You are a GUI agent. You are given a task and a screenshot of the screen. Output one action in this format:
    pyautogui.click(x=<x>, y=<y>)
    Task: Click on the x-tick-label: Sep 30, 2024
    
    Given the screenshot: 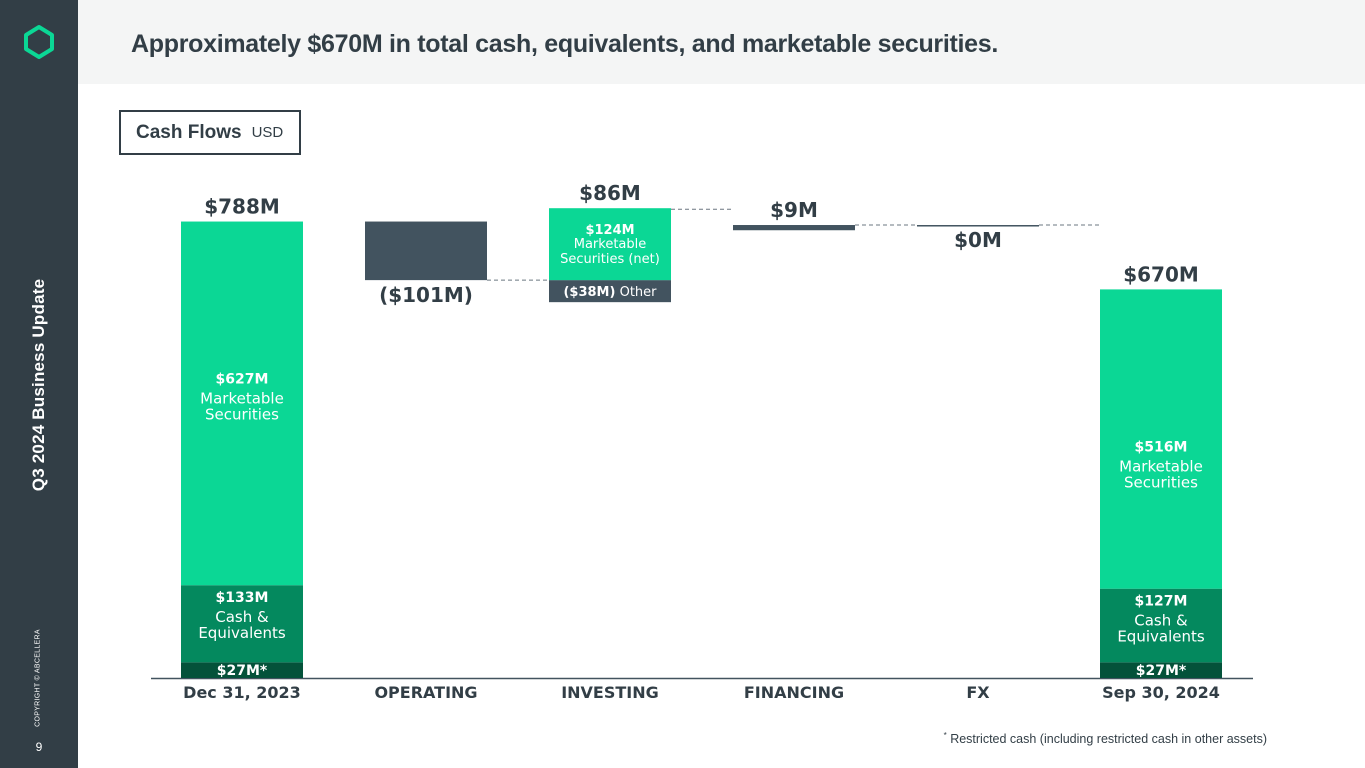 What is the action you would take?
    pyautogui.click(x=1161, y=692)
    